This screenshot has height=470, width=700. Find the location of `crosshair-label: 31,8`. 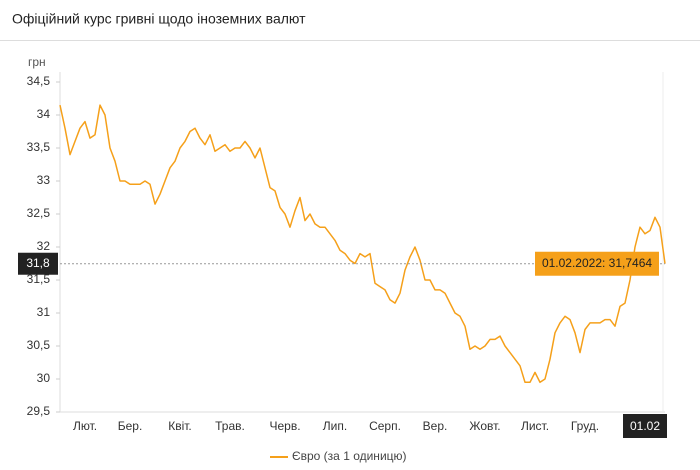

crosshair-label: 31,8 is located at coordinates (38, 263).